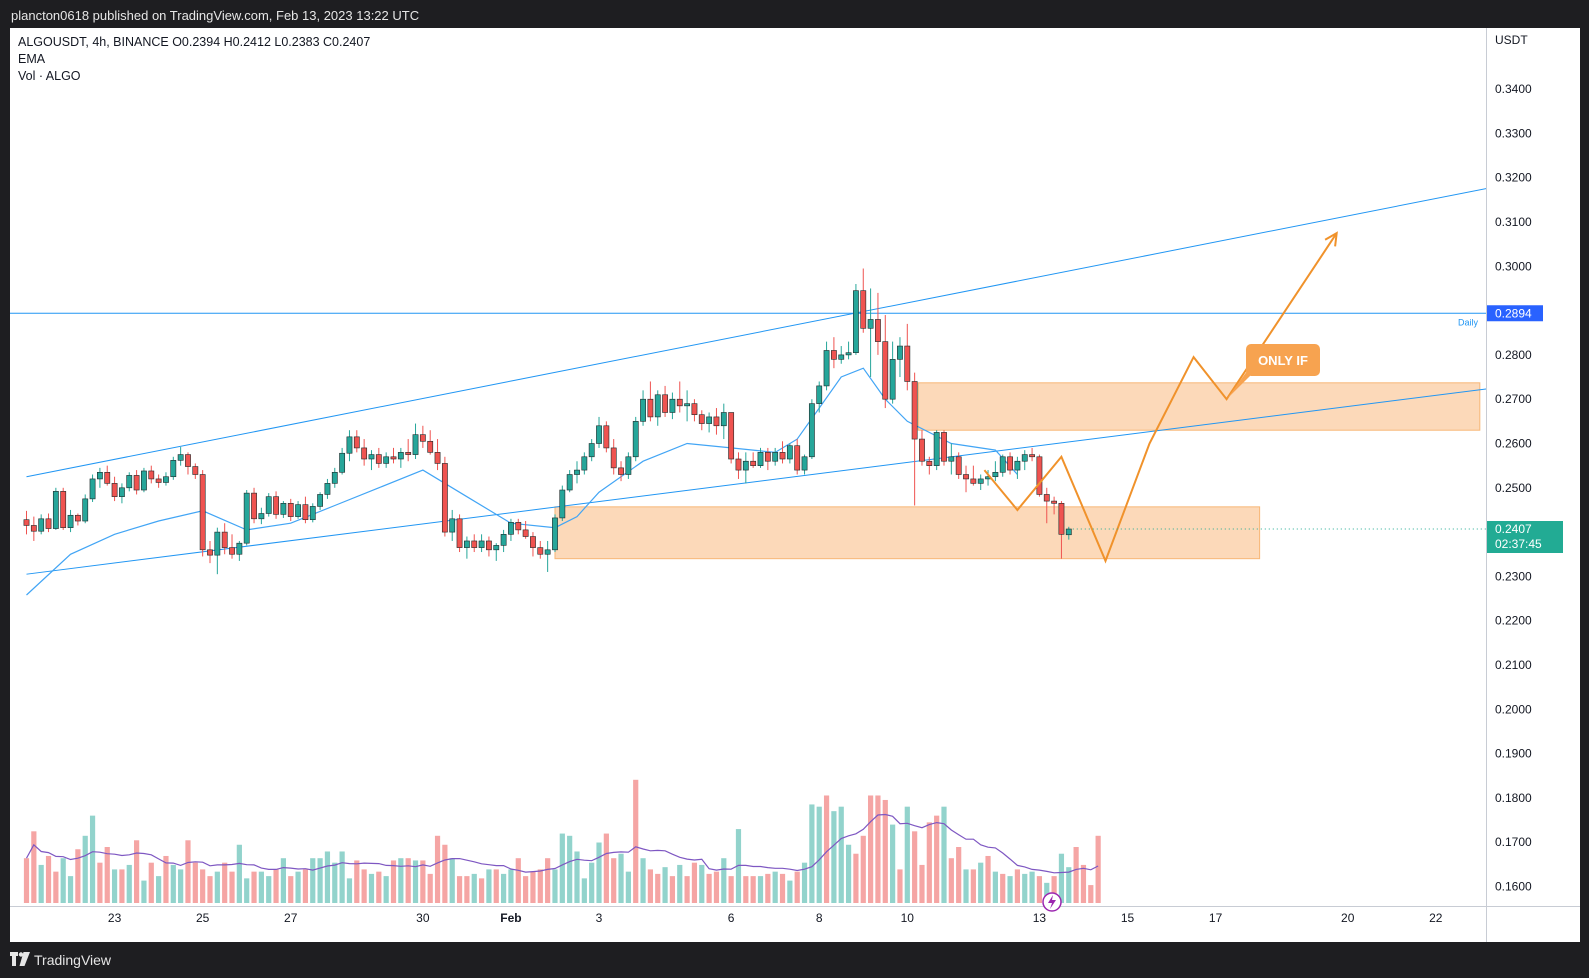 The height and width of the screenshot is (978, 1589). Describe the element at coordinates (1513, 313) in the screenshot. I see `daily-level-tag-text: 0.2894` at that location.